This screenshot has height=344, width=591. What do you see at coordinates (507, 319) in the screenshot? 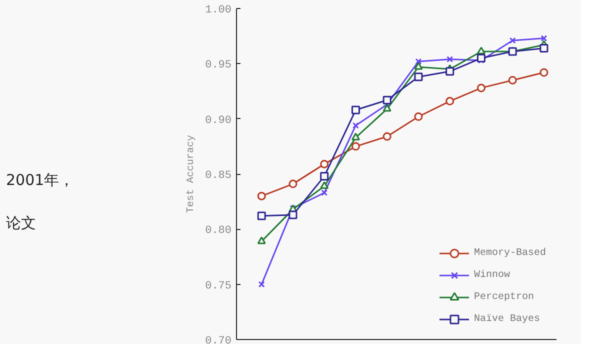
I see `legend-label: Naïve Bayes` at bounding box center [507, 319].